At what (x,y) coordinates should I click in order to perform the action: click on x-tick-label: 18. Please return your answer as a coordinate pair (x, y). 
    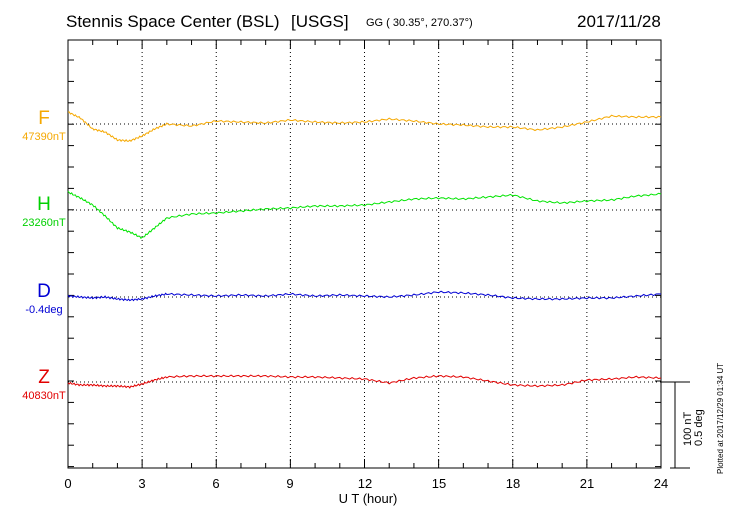
    Looking at the image, I should click on (513, 483).